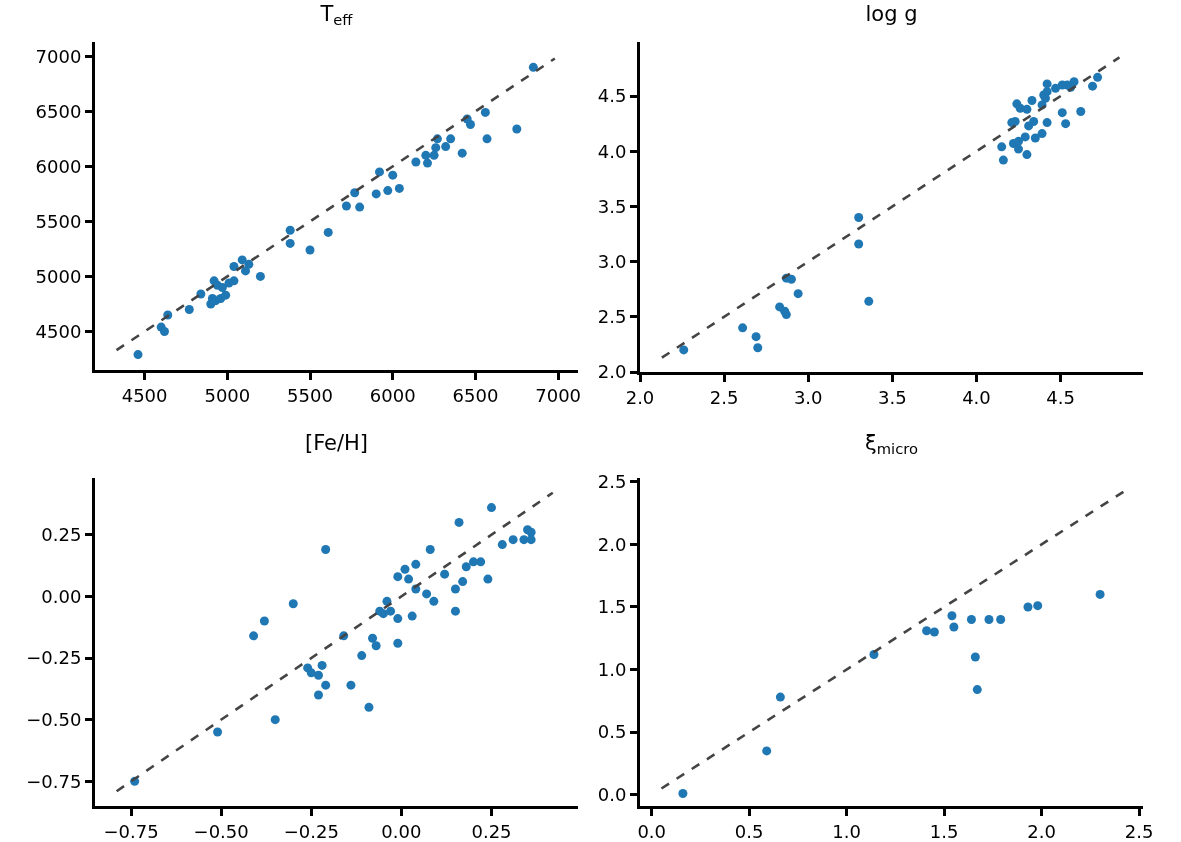  I want to click on y-tick-label: −0.50, so click(54, 719).